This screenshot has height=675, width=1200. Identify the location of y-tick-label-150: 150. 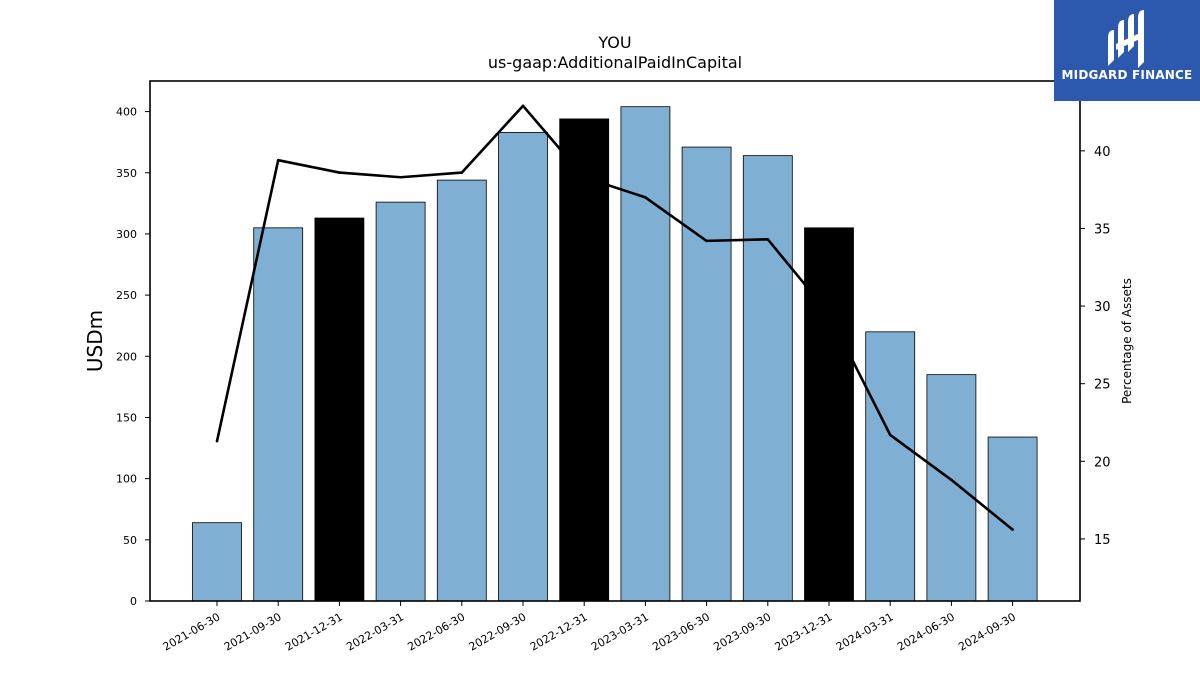
(126, 417).